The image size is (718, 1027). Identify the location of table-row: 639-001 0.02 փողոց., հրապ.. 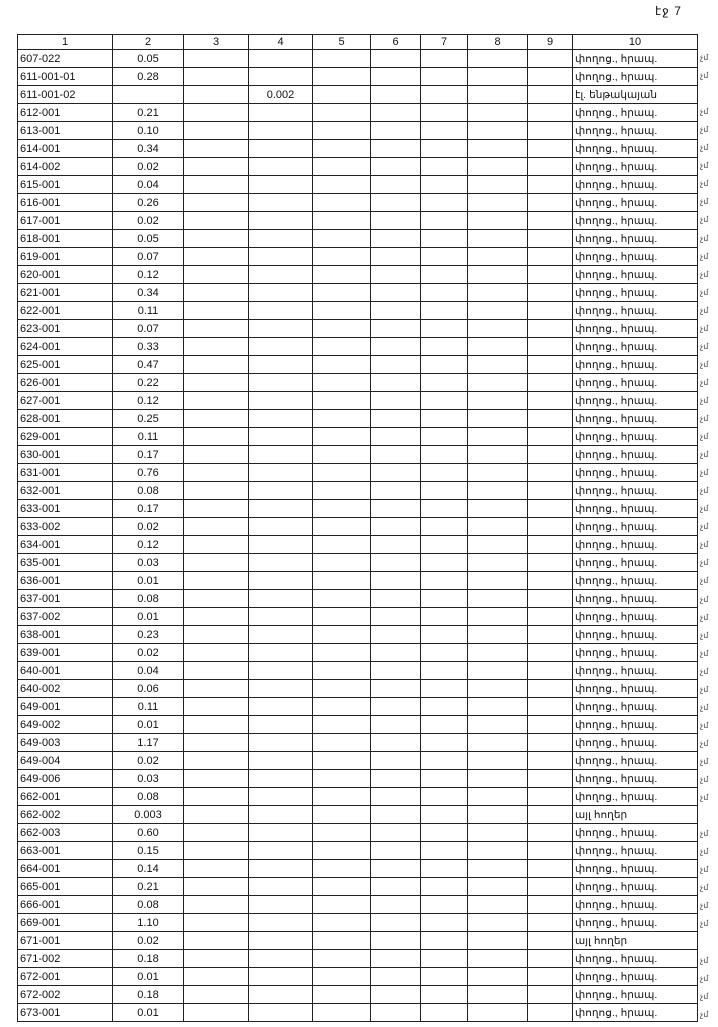
(357, 652).